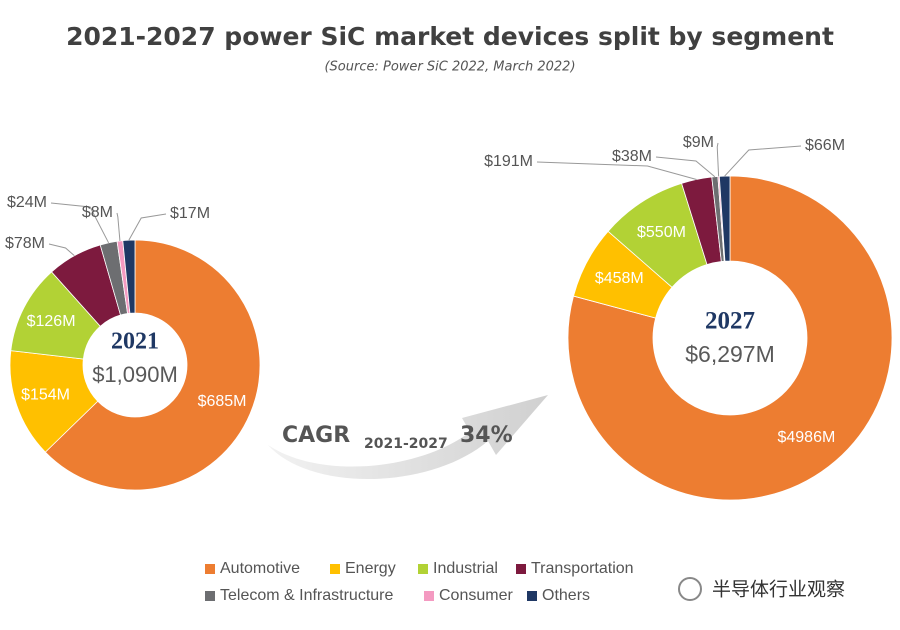  I want to click on value-label: $78M, so click(25, 243).